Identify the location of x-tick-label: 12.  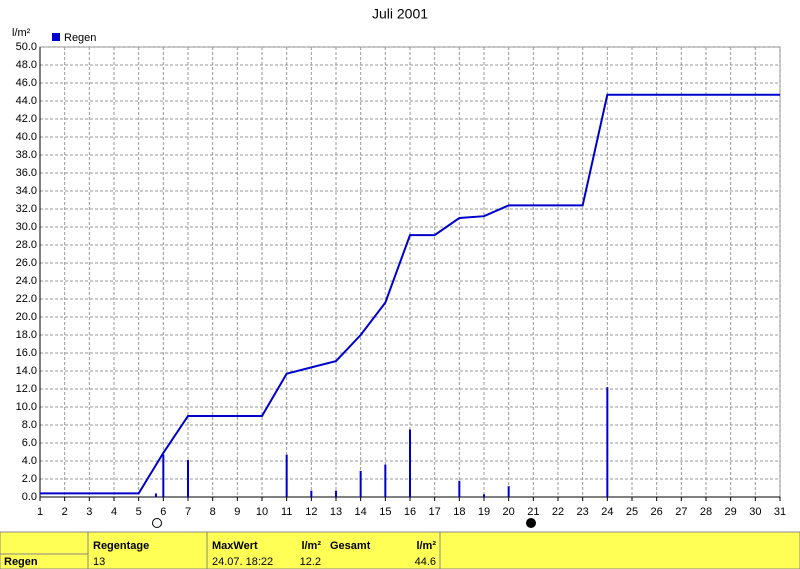
(311, 512).